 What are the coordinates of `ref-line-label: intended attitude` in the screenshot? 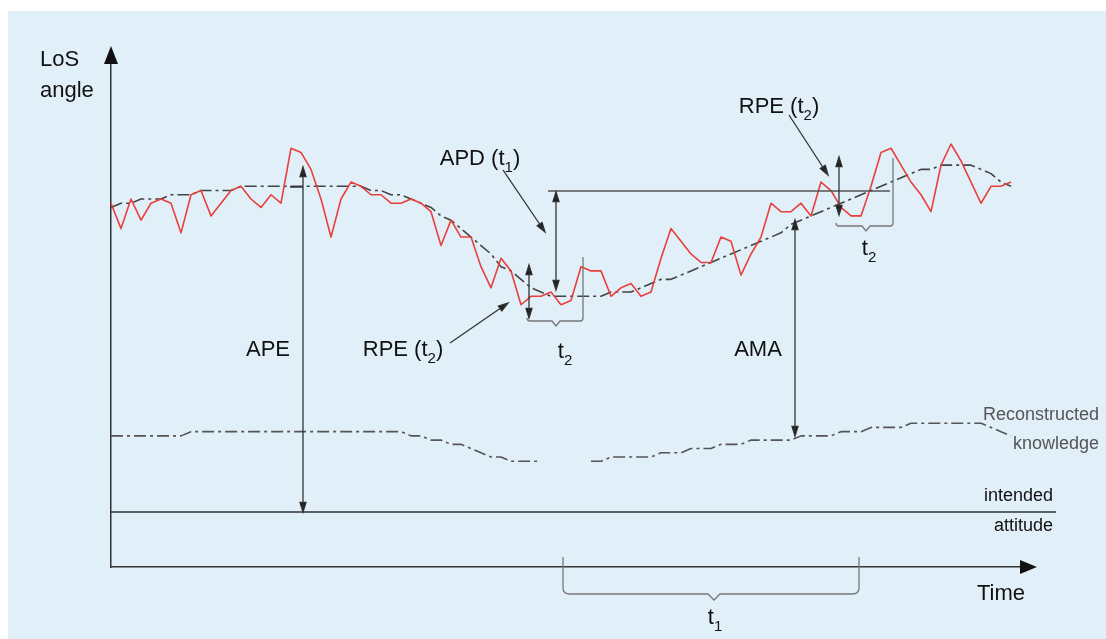 It's located at (1018, 510).